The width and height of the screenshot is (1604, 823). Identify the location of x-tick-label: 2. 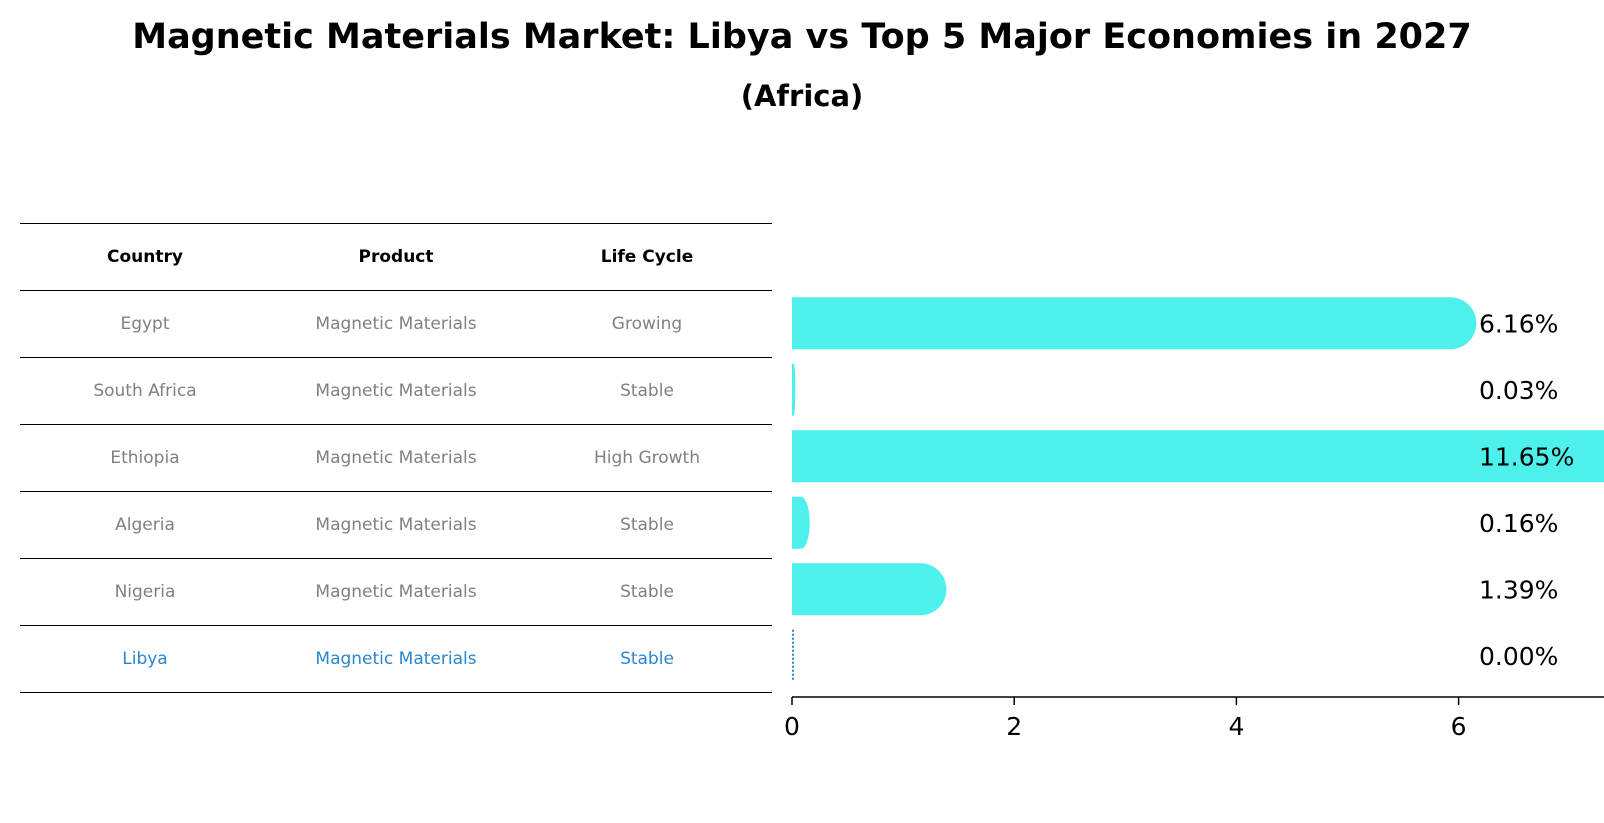
(1014, 726).